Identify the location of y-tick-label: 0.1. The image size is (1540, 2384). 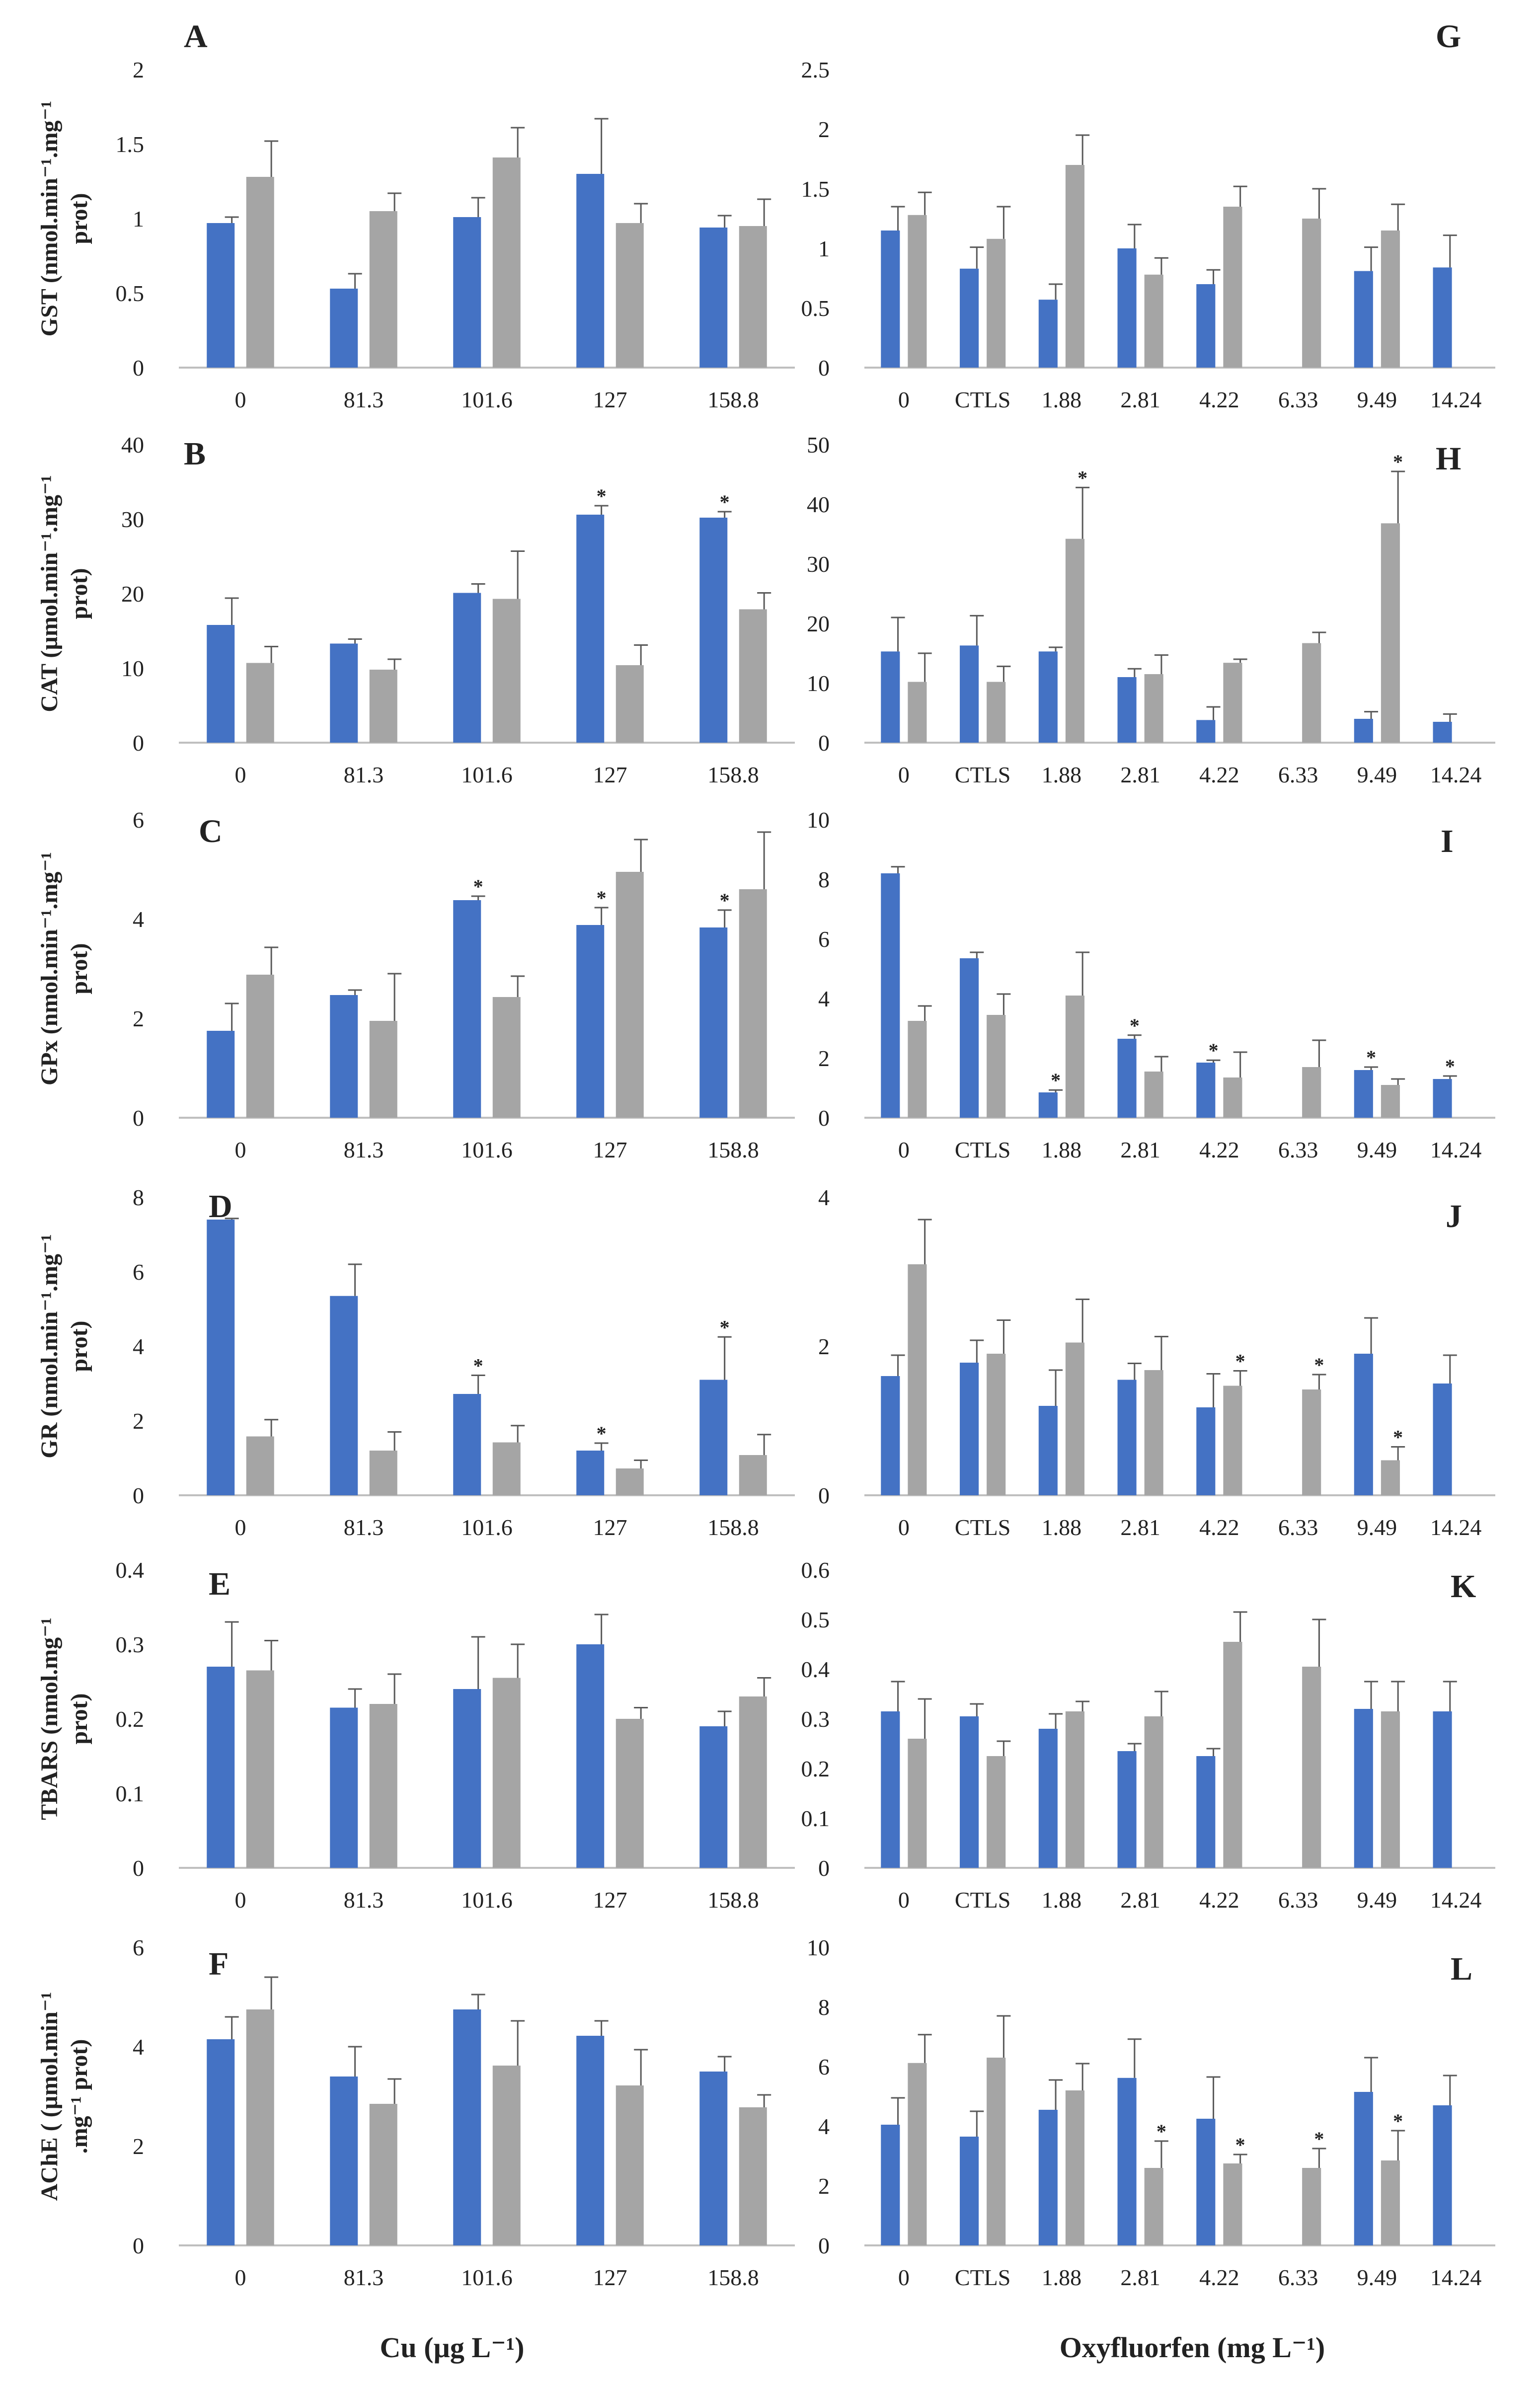
(816, 1818).